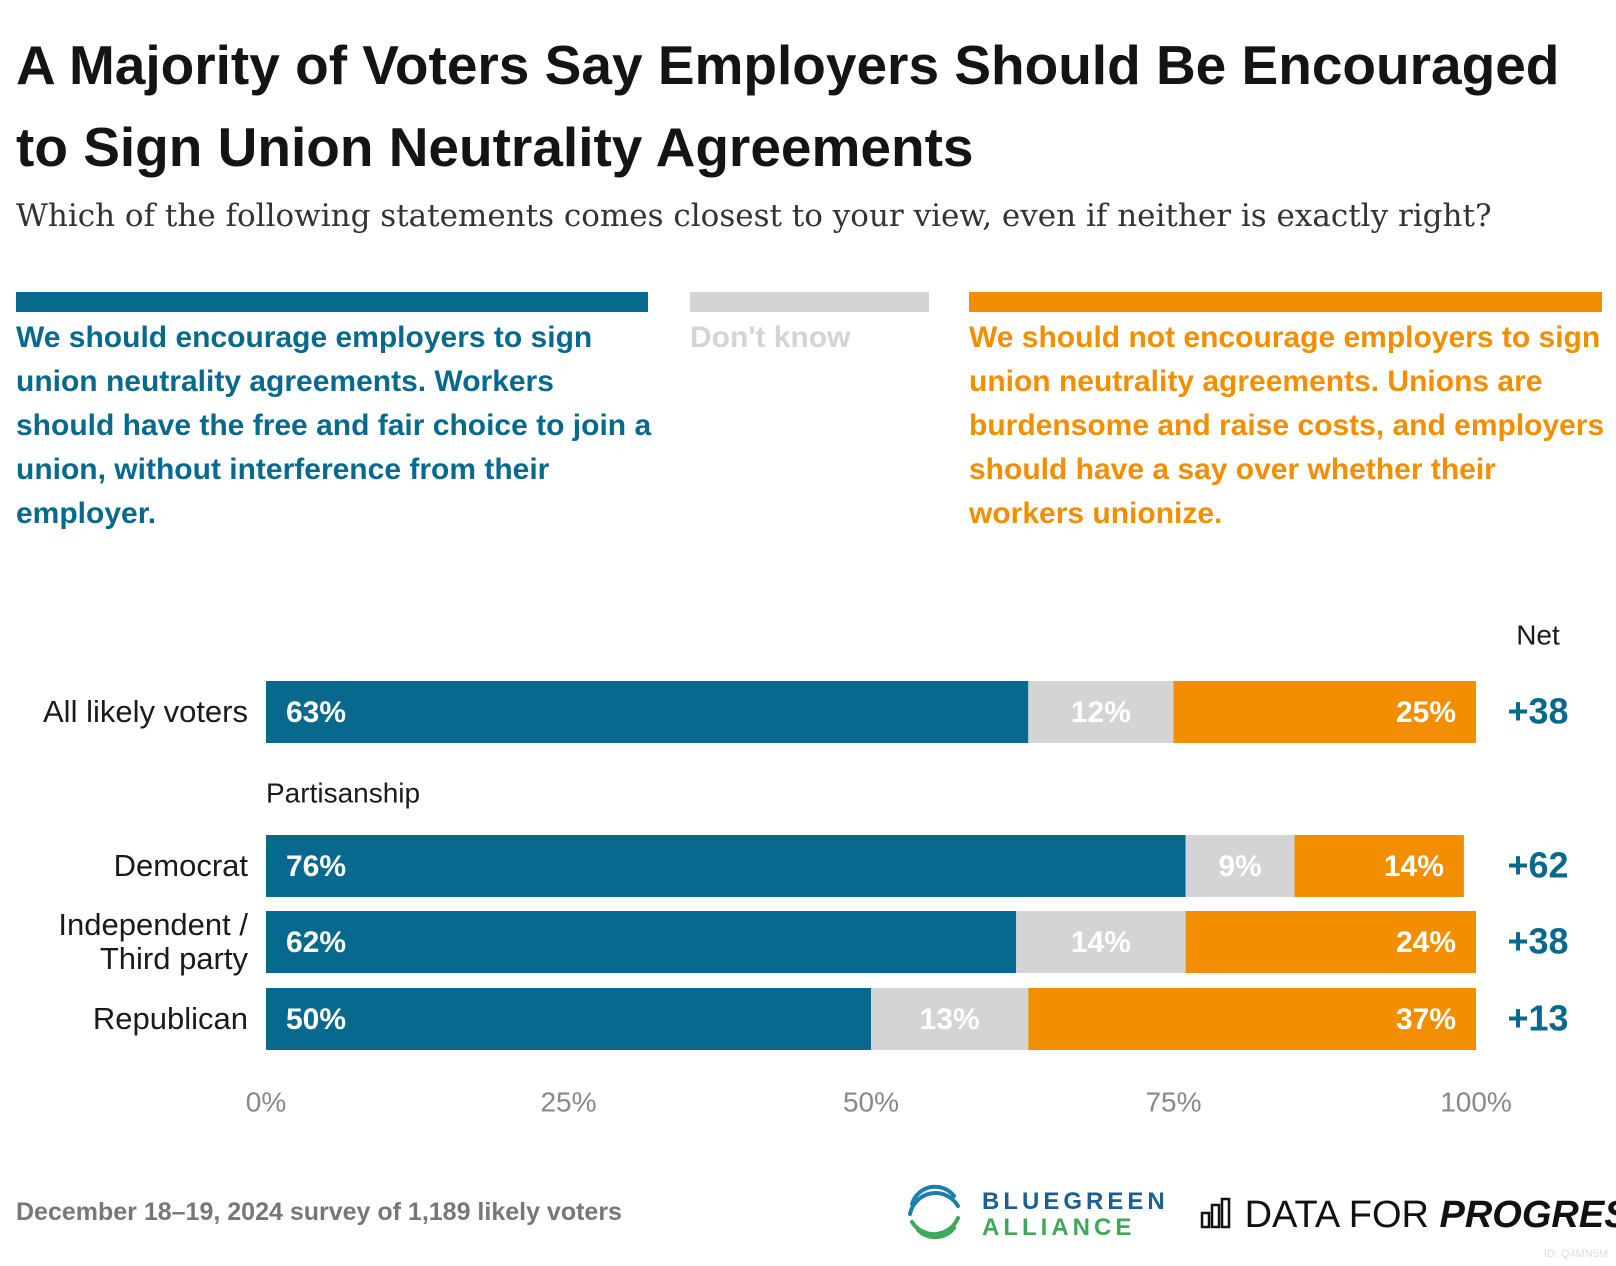 The width and height of the screenshot is (1616, 1266). I want to click on category-label: Republican, so click(170, 1018).